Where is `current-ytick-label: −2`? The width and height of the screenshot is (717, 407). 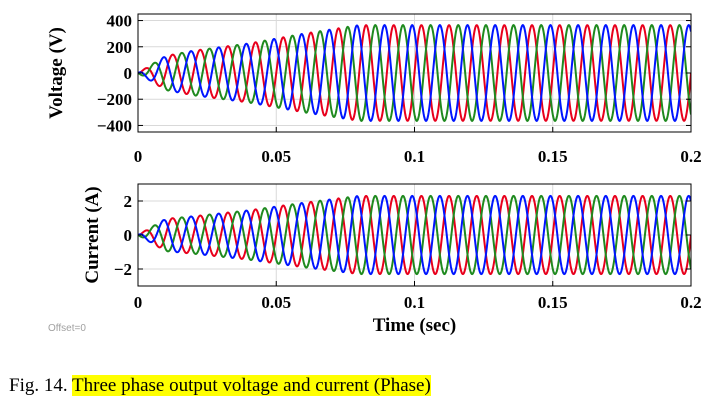 current-ytick-label: −2 is located at coordinates (123, 269).